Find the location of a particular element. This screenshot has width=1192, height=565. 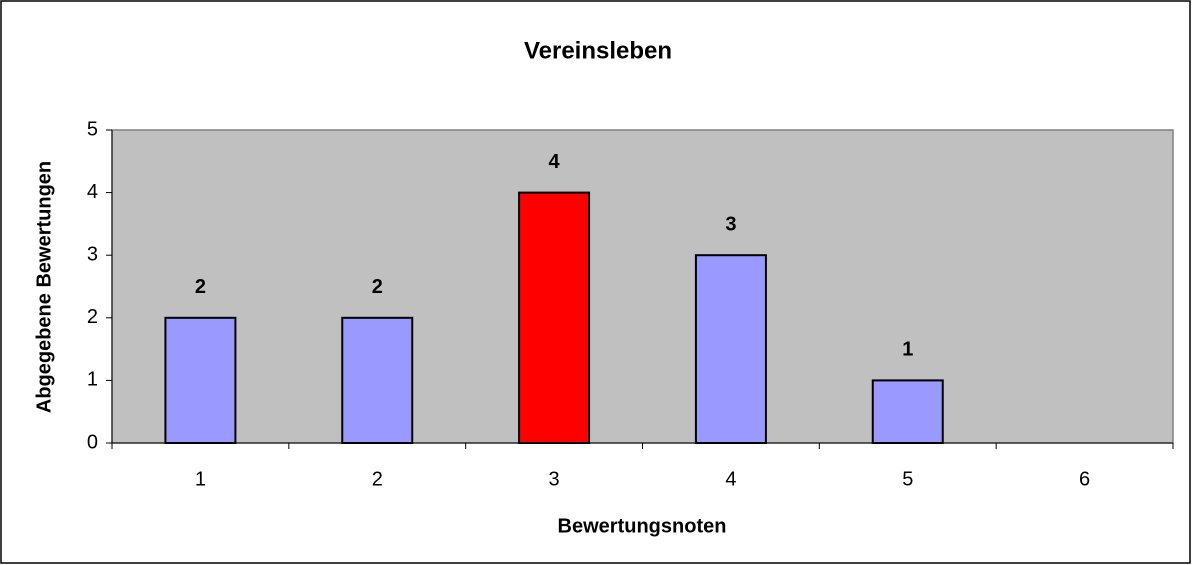

y-tick-label: 0 is located at coordinates (92, 442).